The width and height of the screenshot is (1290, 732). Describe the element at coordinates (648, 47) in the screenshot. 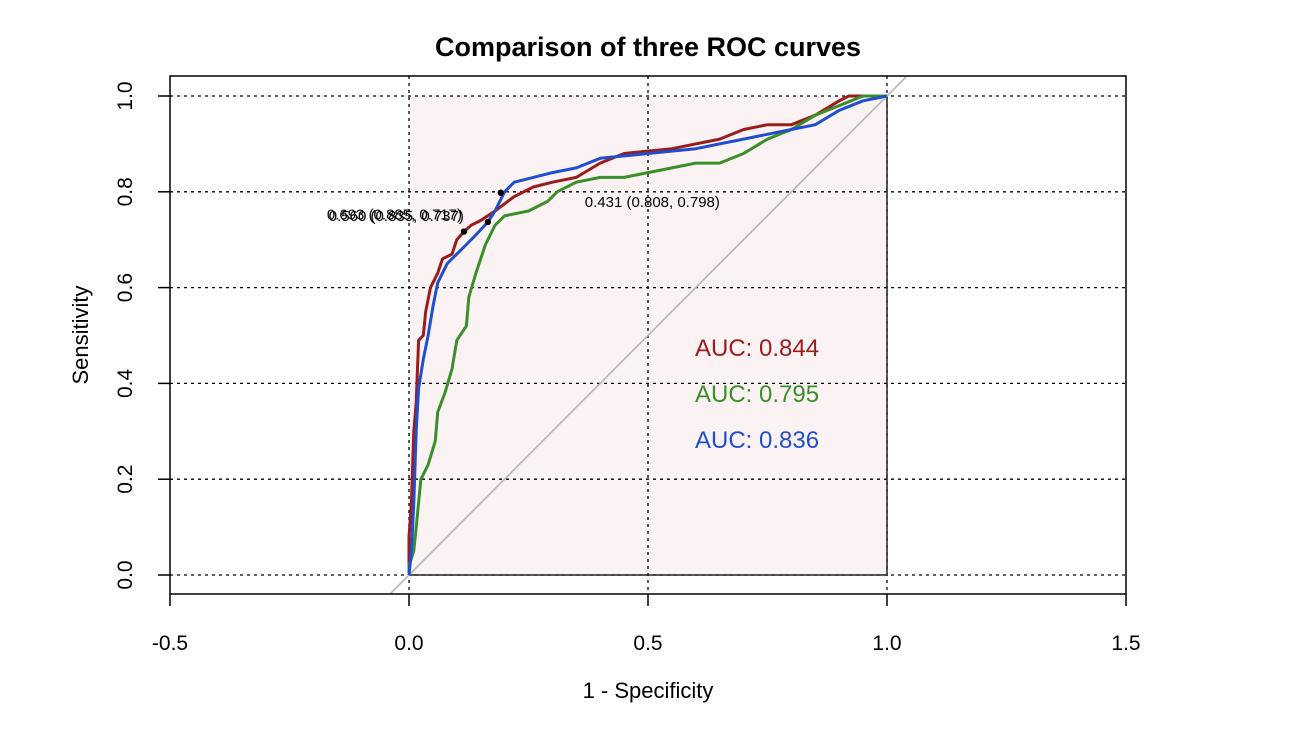

I see `chart-title: Comparison of three ROC curves` at that location.